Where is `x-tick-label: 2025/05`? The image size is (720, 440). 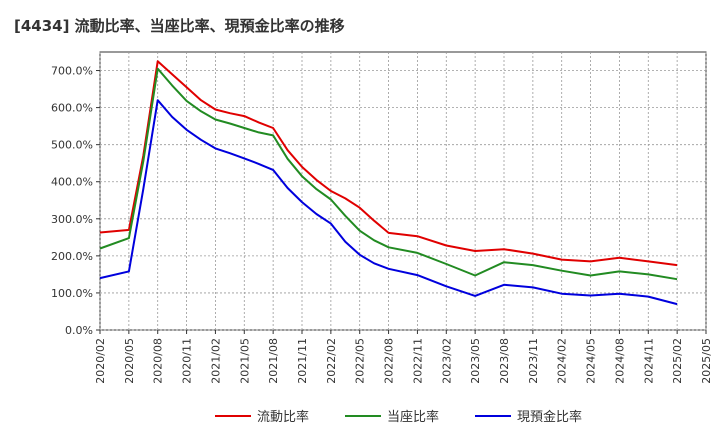 x-tick-label: 2025/05 is located at coordinates (706, 361).